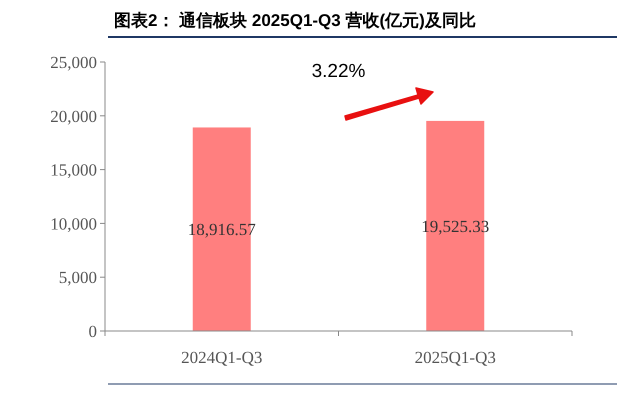 The image size is (617, 419). Describe the element at coordinates (455, 357) in the screenshot. I see `x-tick-label: 2025Q1-Q3` at that location.